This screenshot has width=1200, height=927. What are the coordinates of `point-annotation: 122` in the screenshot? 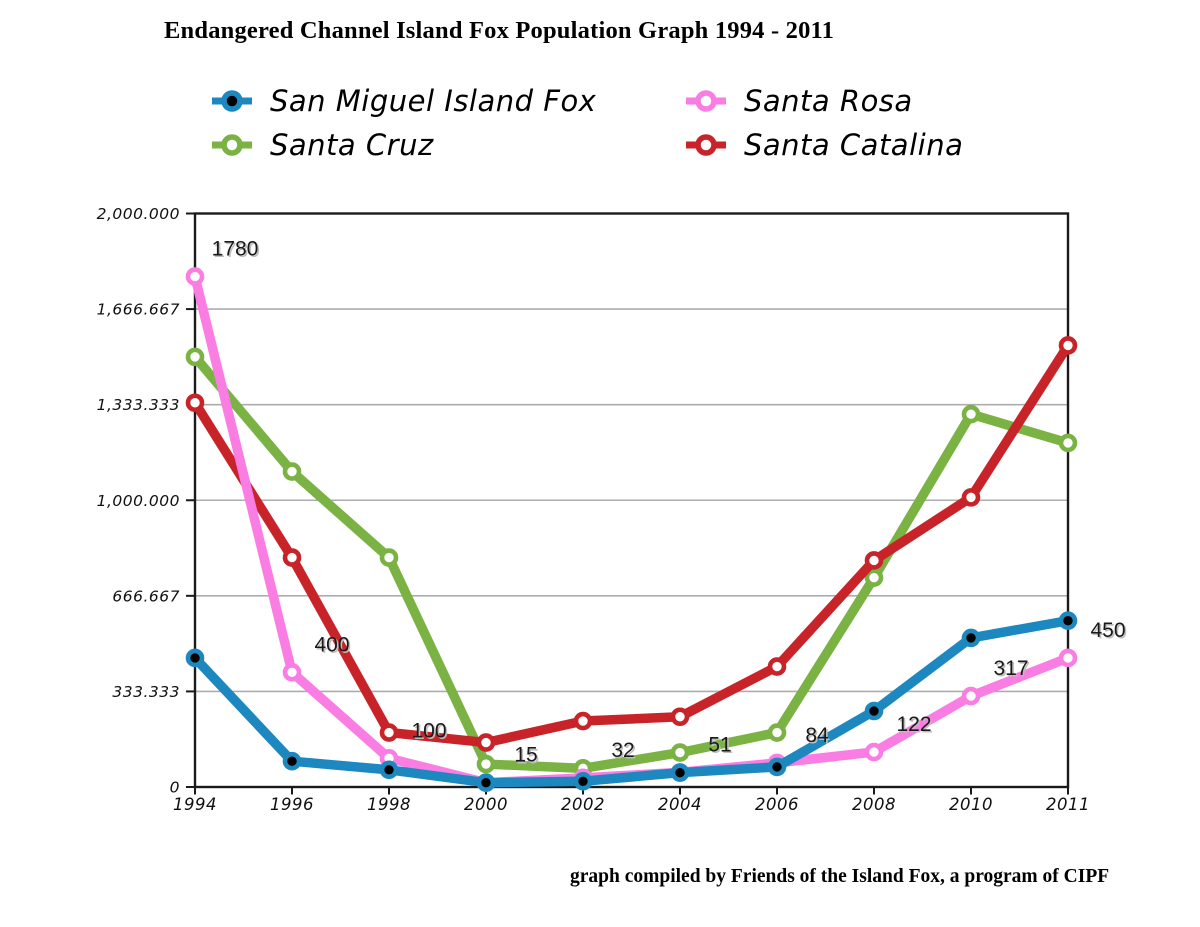 It's located at (913, 724).